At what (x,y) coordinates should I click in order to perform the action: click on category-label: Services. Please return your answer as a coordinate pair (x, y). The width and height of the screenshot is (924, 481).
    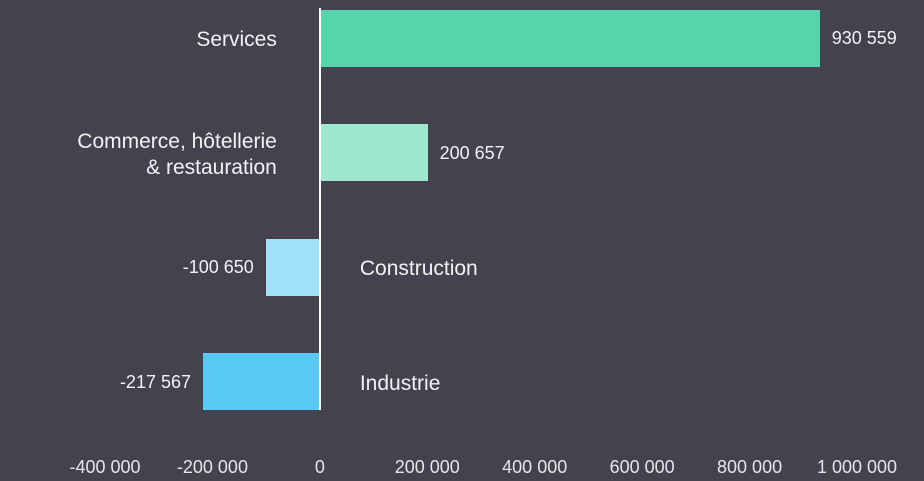
    Looking at the image, I should click on (236, 39).